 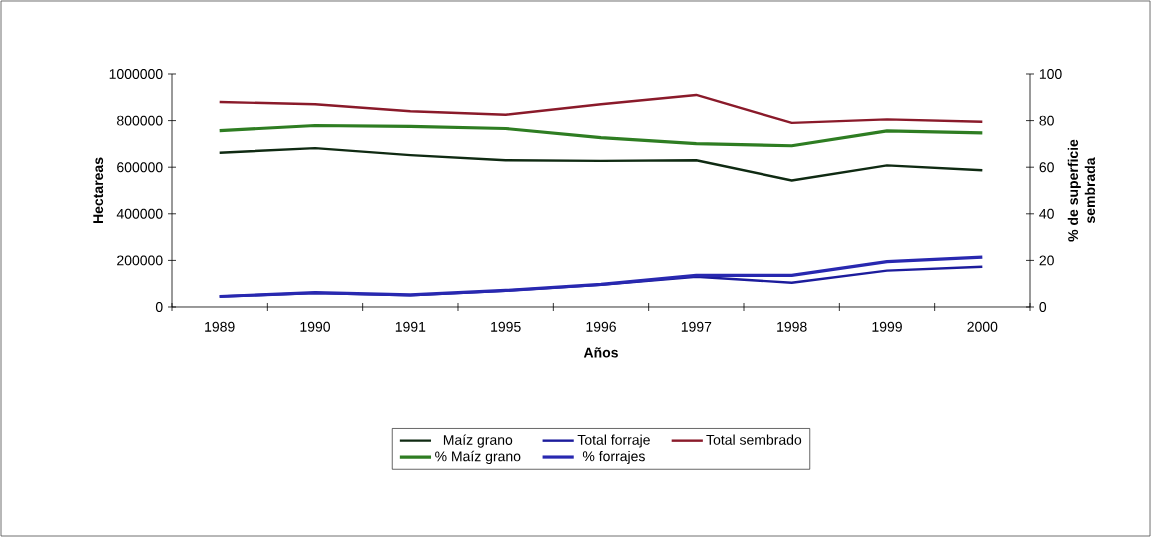 I want to click on y2-tick-label: 100, so click(x=1050, y=74).